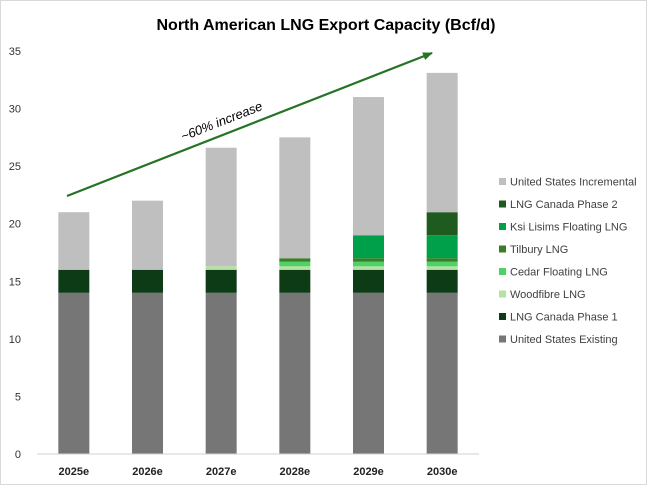 Image resolution: width=649 pixels, height=488 pixels. What do you see at coordinates (295, 472) in the screenshot?
I see `x-tick-label: 2028e` at bounding box center [295, 472].